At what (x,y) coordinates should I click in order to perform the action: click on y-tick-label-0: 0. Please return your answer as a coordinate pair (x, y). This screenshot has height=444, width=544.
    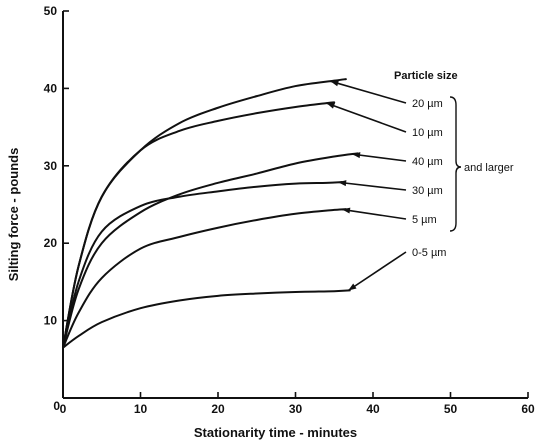
    Looking at the image, I should click on (56, 406).